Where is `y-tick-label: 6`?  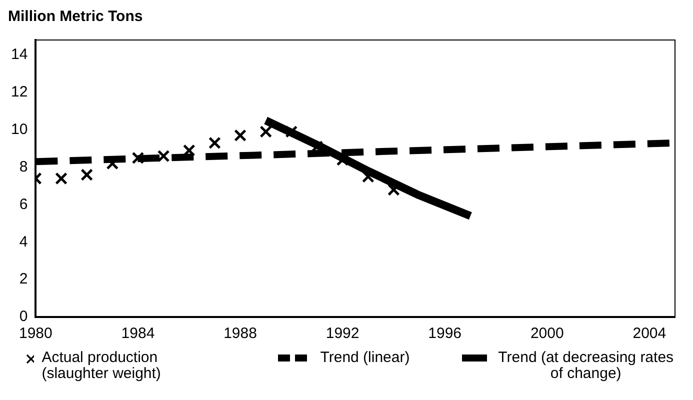
y-tick-label: 6 is located at coordinates (23, 204).